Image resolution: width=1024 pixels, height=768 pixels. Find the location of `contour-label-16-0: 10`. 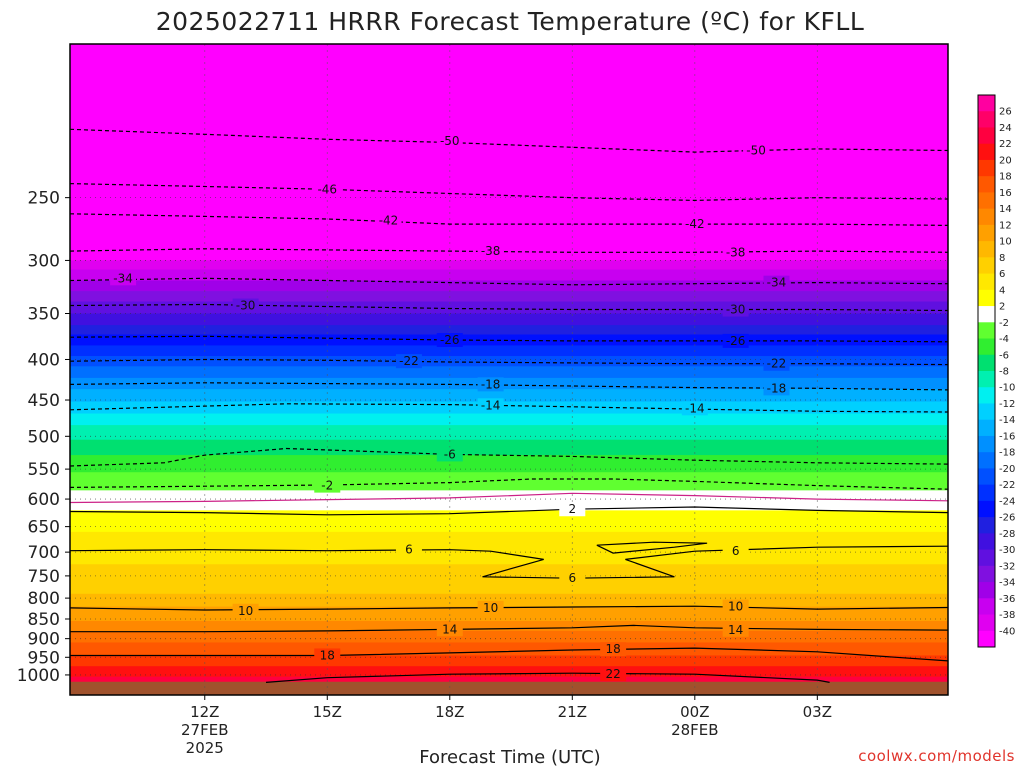

contour-label-16-0: 10 is located at coordinates (245, 611).